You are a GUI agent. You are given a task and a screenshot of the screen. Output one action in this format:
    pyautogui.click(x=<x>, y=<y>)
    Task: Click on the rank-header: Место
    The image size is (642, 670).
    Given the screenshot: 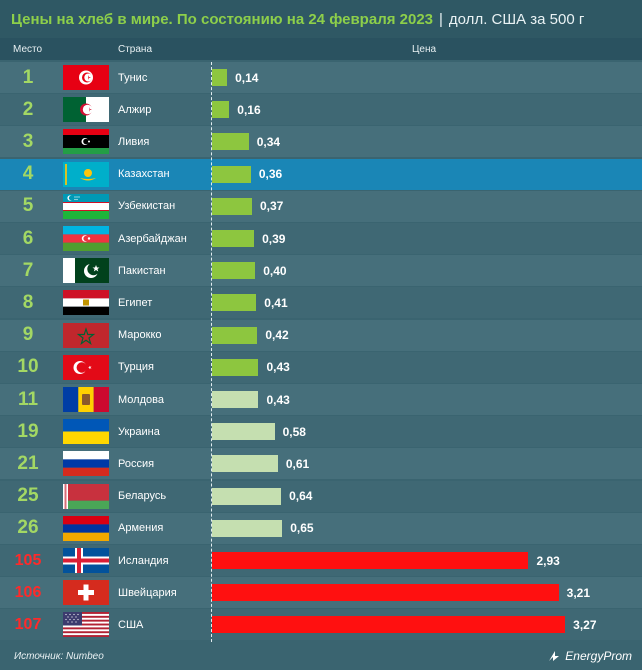 What is the action you would take?
    pyautogui.click(x=28, y=49)
    